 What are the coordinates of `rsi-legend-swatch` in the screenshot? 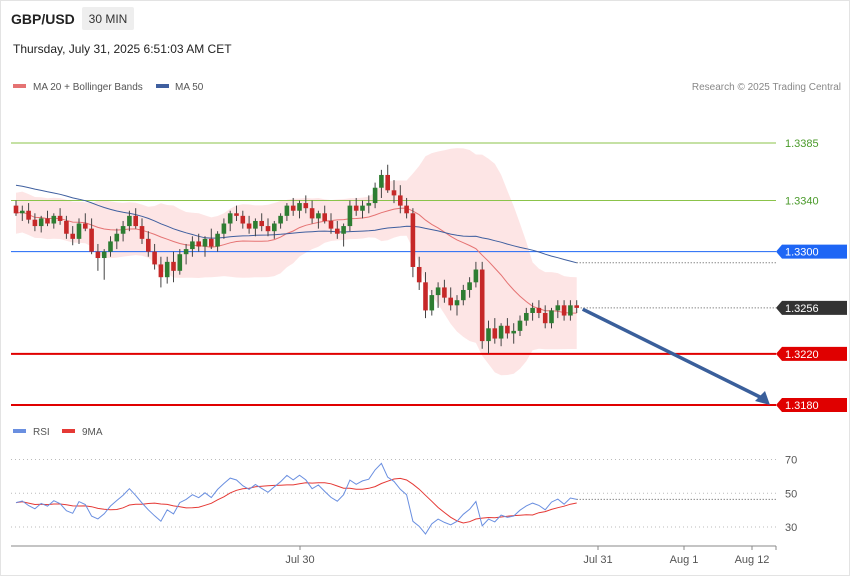 It's located at (19, 431).